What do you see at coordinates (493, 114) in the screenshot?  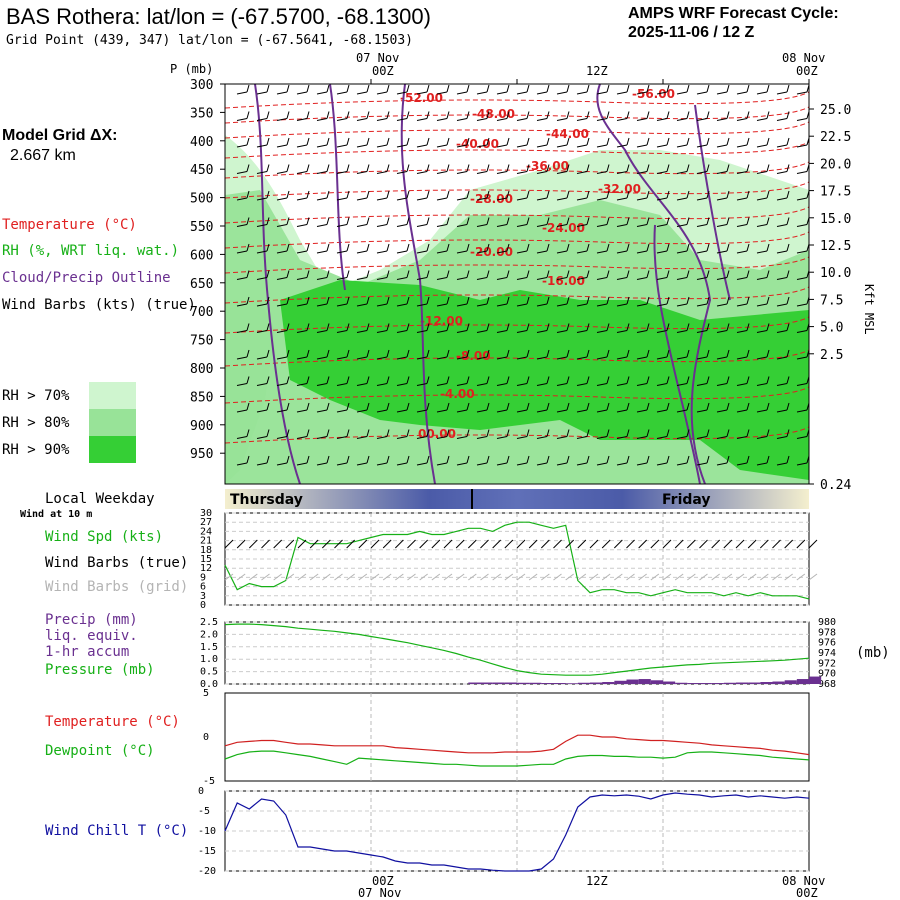 I see `temp-contour-label-2: -48.00` at bounding box center [493, 114].